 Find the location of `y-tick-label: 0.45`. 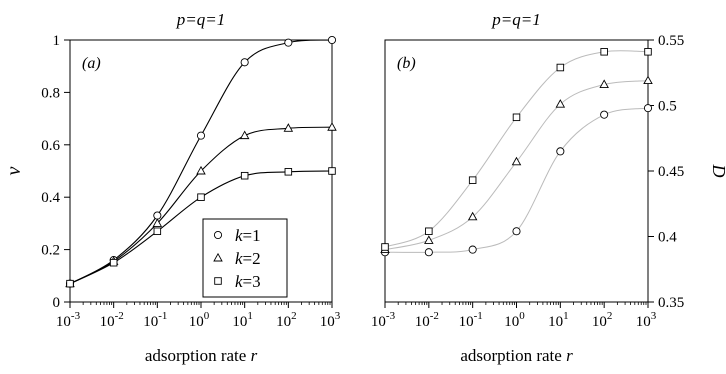

y-tick-label: 0.45 is located at coordinates (671, 172).